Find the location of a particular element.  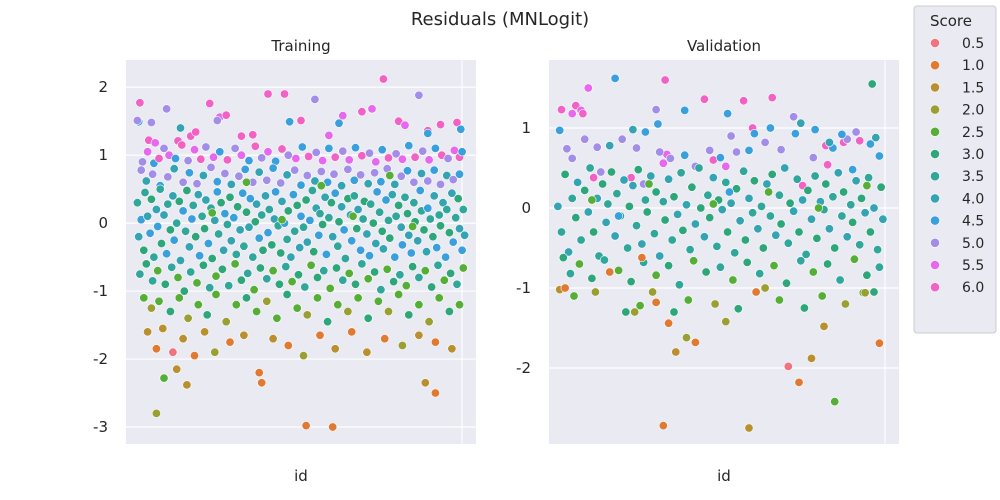

legend-label: 4.5 is located at coordinates (973, 222).